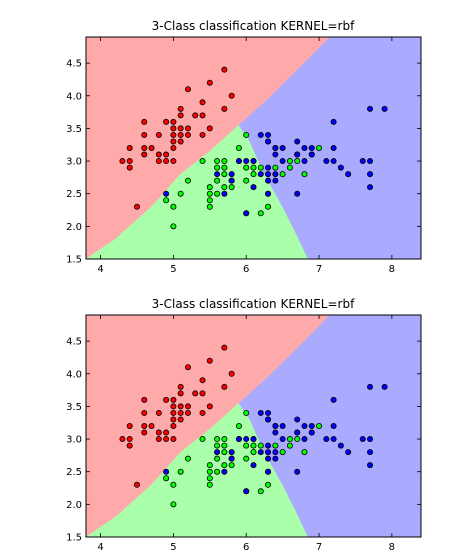 This screenshot has height=558, width=461. What do you see at coordinates (246, 547) in the screenshot?
I see `x-tick-label: 6` at bounding box center [246, 547].